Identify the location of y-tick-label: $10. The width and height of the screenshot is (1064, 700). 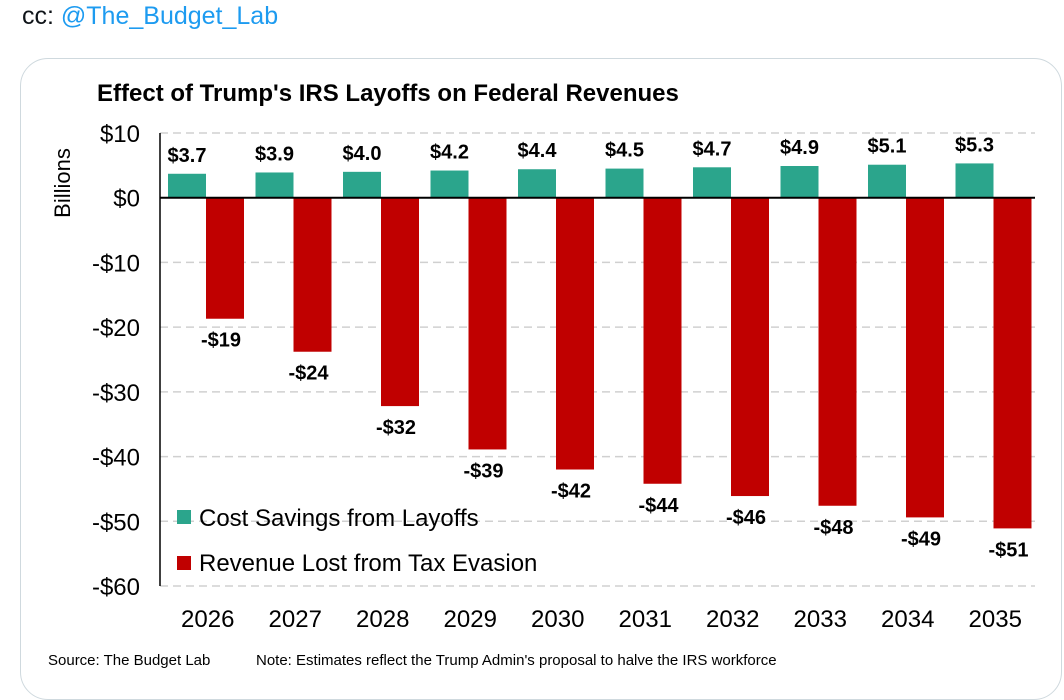
(120, 134).